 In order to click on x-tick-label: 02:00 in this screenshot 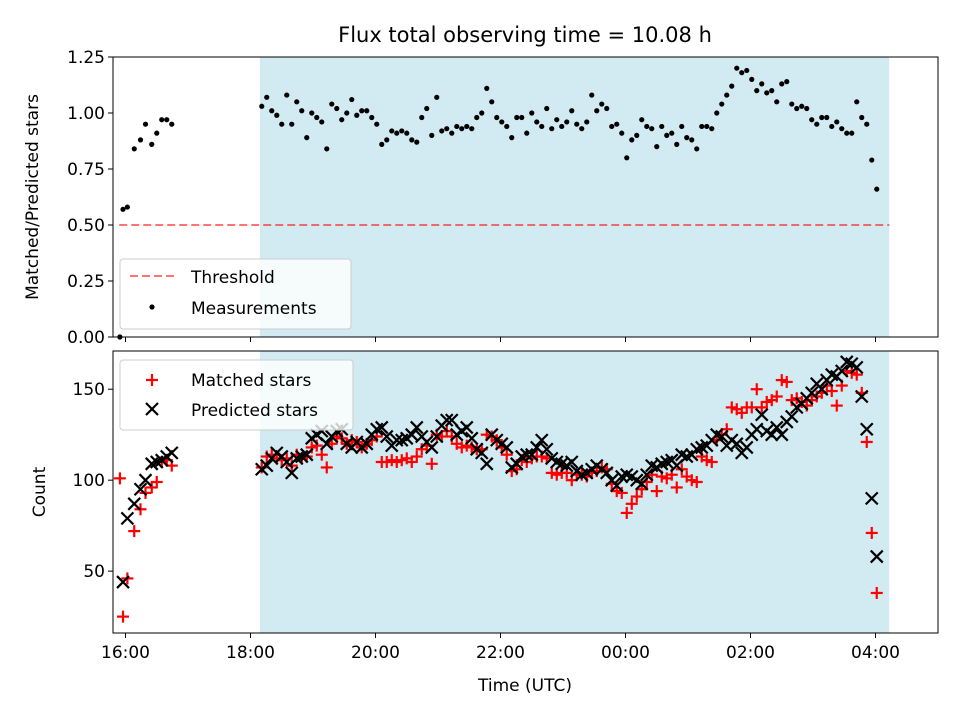, I will do `click(750, 653)`.